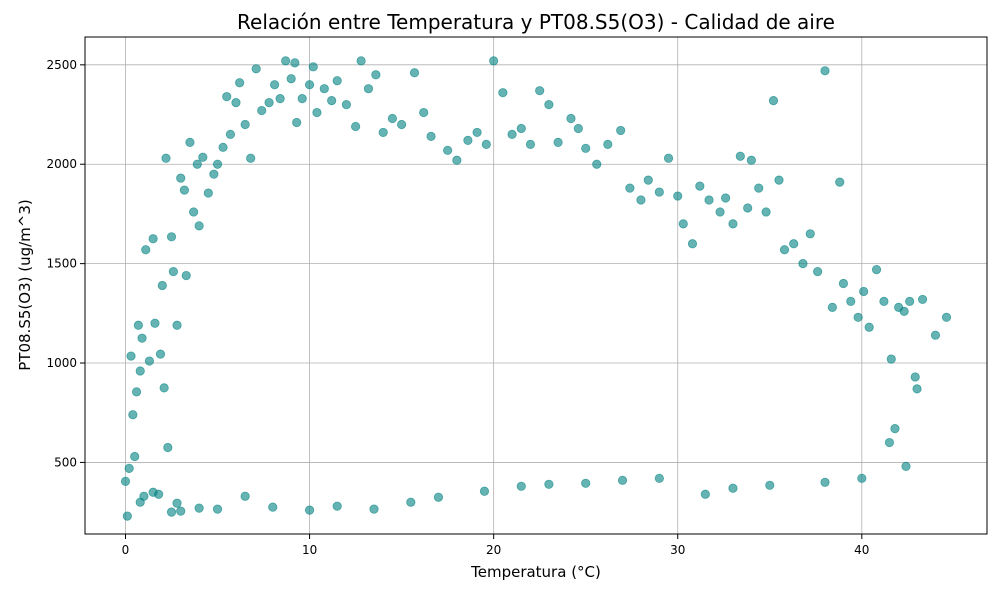  Describe the element at coordinates (25, 284) in the screenshot. I see `y-axis-label: PT08.S5(O3) (ug/m^3)` at that location.